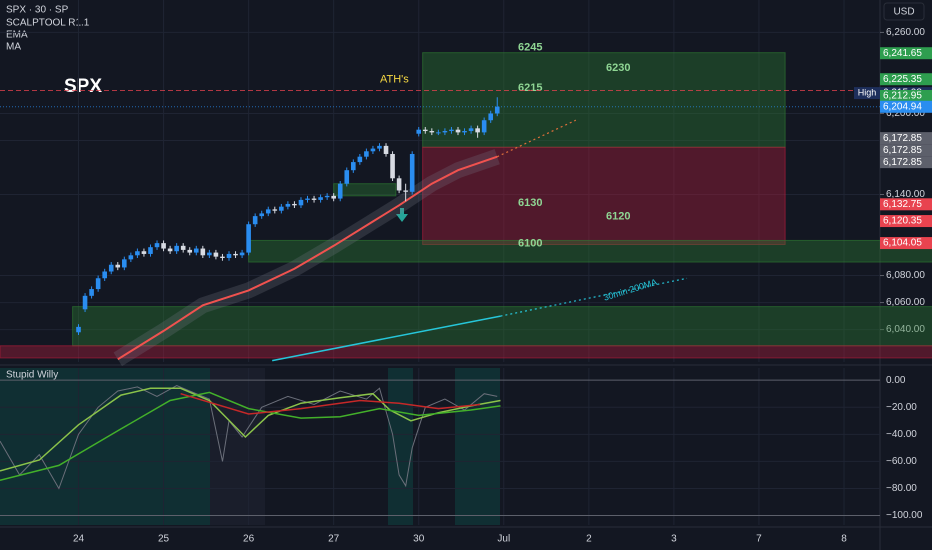 The image size is (932, 550). I want to click on y-tick-label: −80.00, so click(901, 488).